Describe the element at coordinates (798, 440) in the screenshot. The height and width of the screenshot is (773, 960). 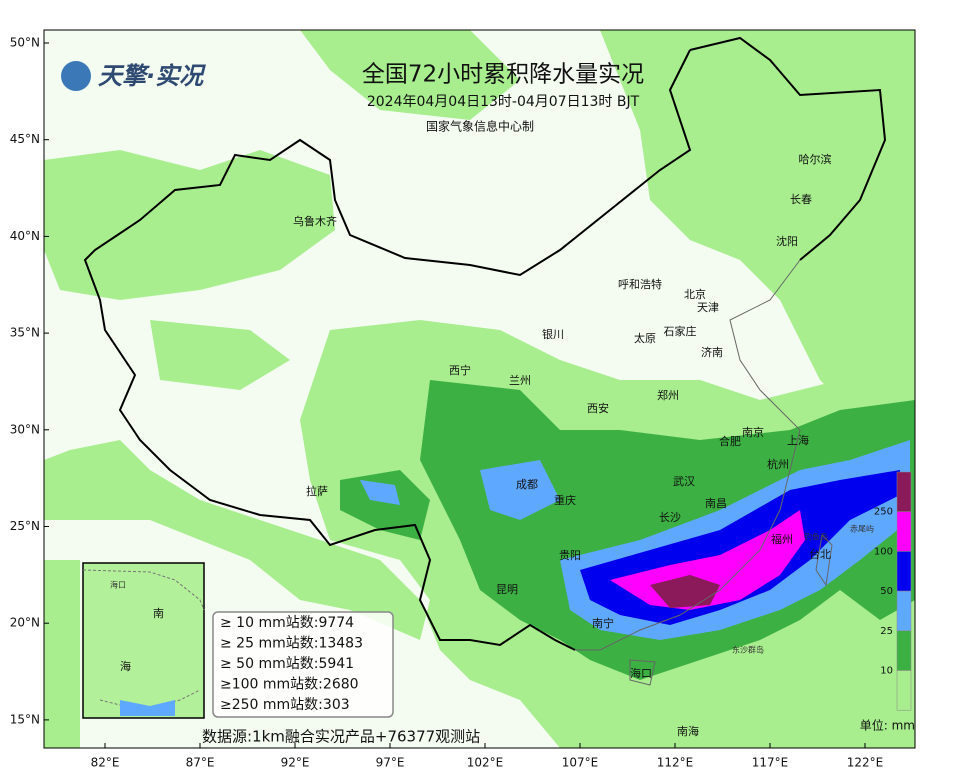
I see `city-label: 上海` at that location.